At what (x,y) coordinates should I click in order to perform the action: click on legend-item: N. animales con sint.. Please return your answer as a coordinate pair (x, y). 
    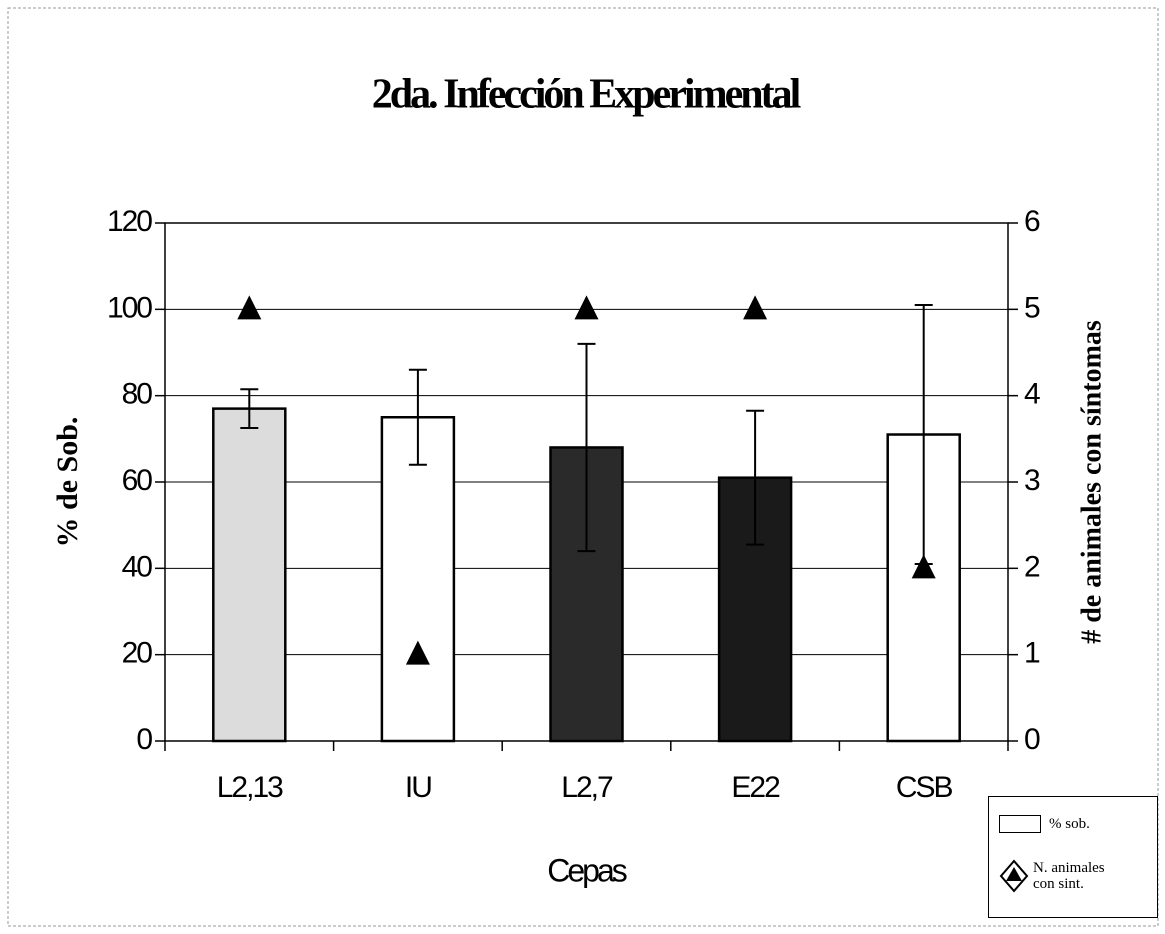
    Looking at the image, I should click on (1056, 876).